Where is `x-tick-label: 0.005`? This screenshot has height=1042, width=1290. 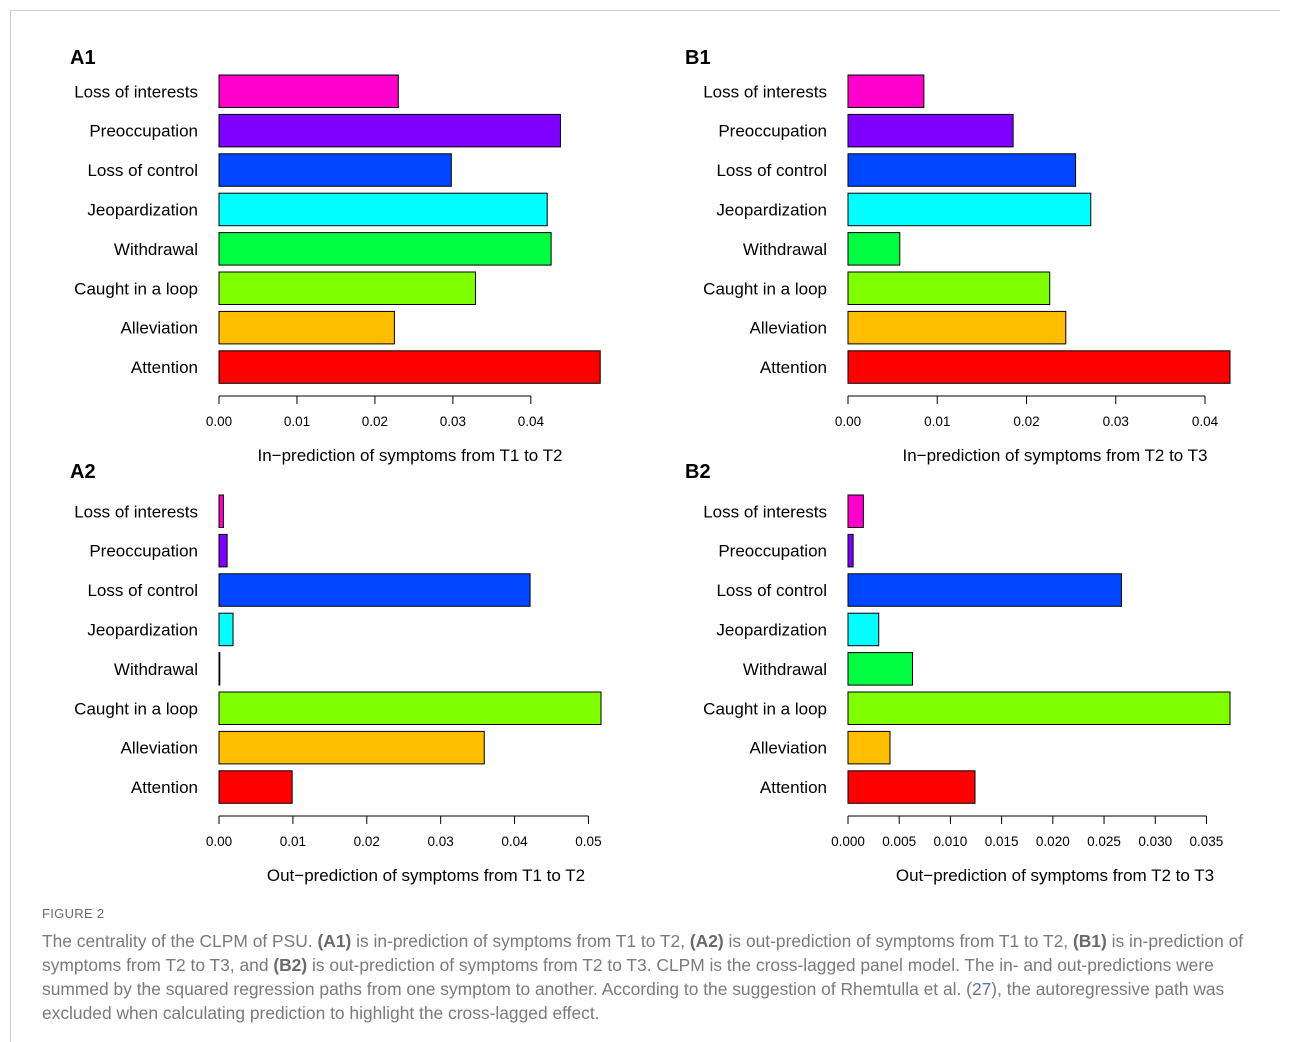
x-tick-label: 0.005 is located at coordinates (899, 841).